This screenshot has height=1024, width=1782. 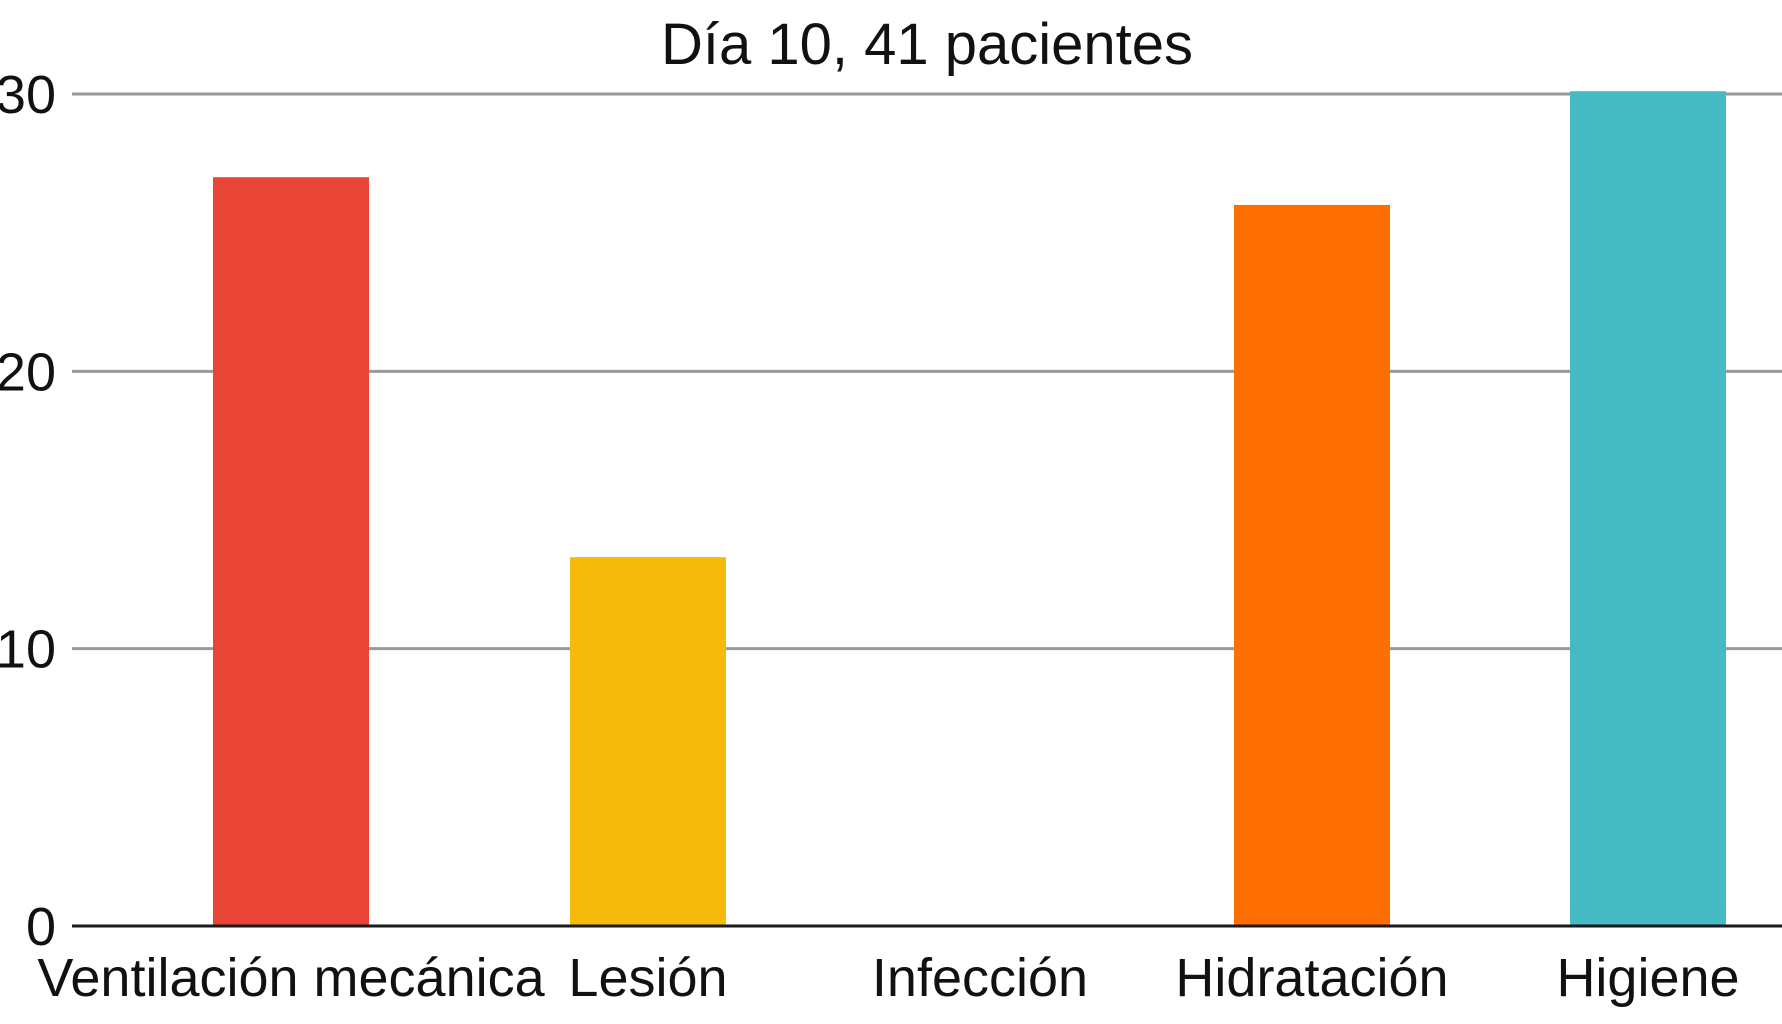 I want to click on y-tick-label: 20, so click(x=28, y=372).